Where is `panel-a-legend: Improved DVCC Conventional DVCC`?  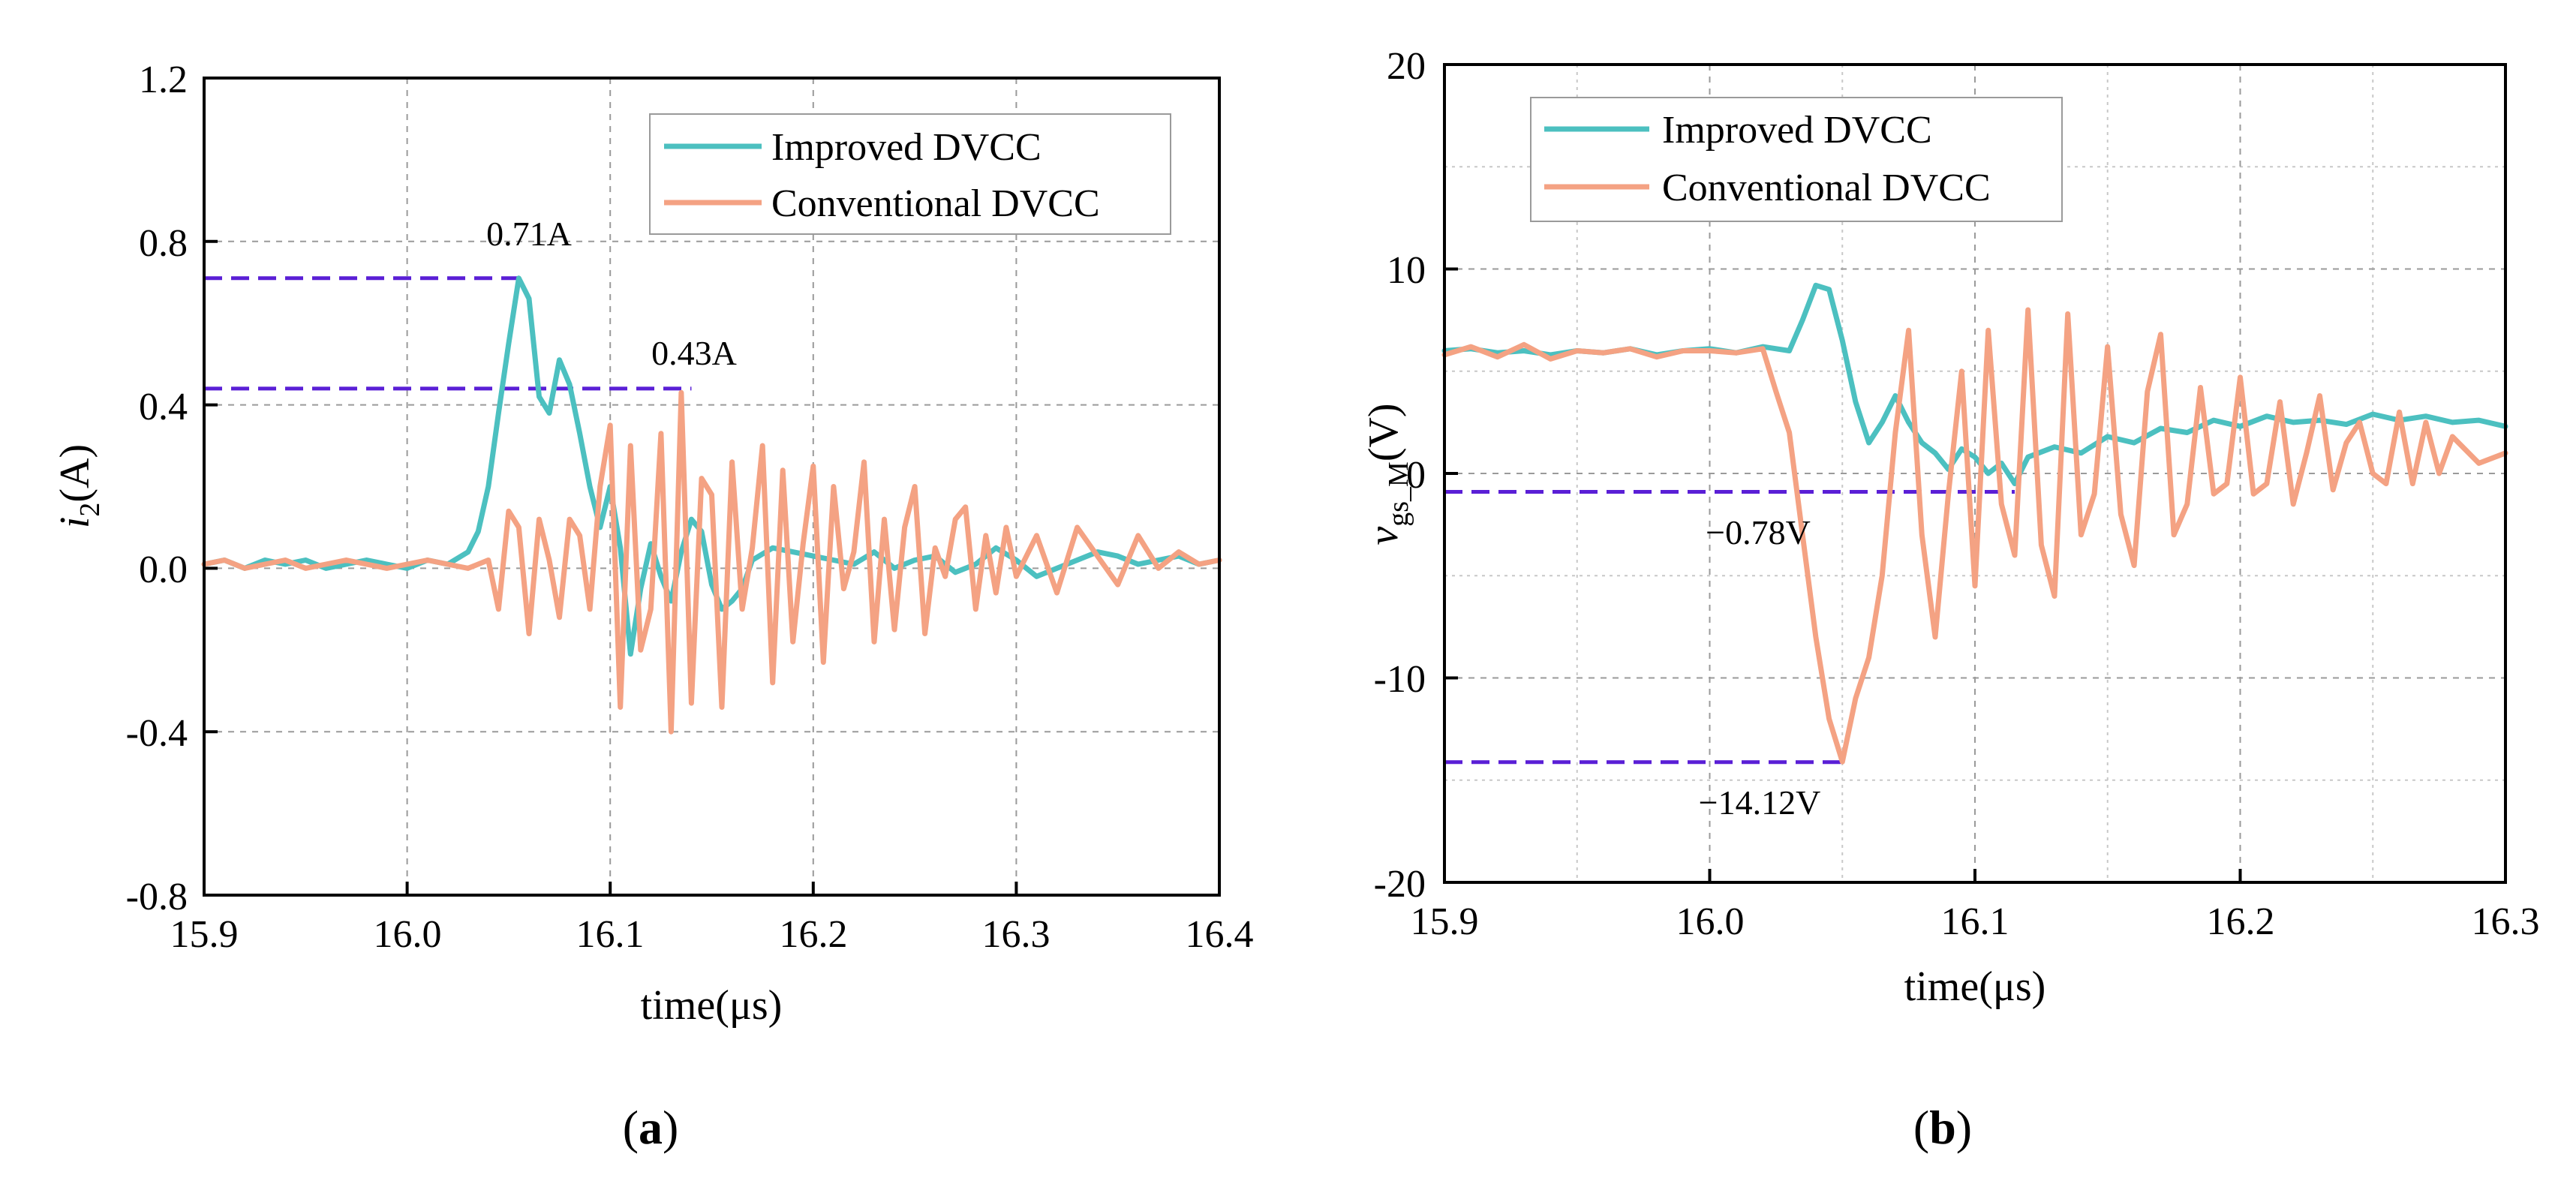 panel-a-legend: Improved DVCC Conventional DVCC is located at coordinates (910, 174).